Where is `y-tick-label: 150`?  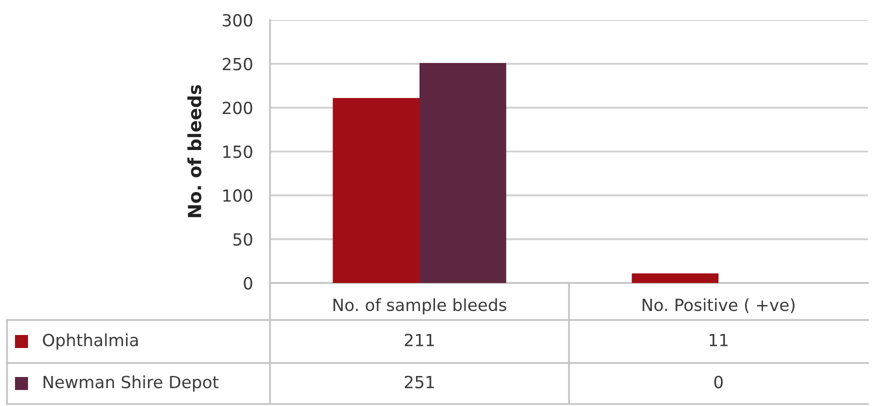
y-tick-label: 150 is located at coordinates (237, 151).